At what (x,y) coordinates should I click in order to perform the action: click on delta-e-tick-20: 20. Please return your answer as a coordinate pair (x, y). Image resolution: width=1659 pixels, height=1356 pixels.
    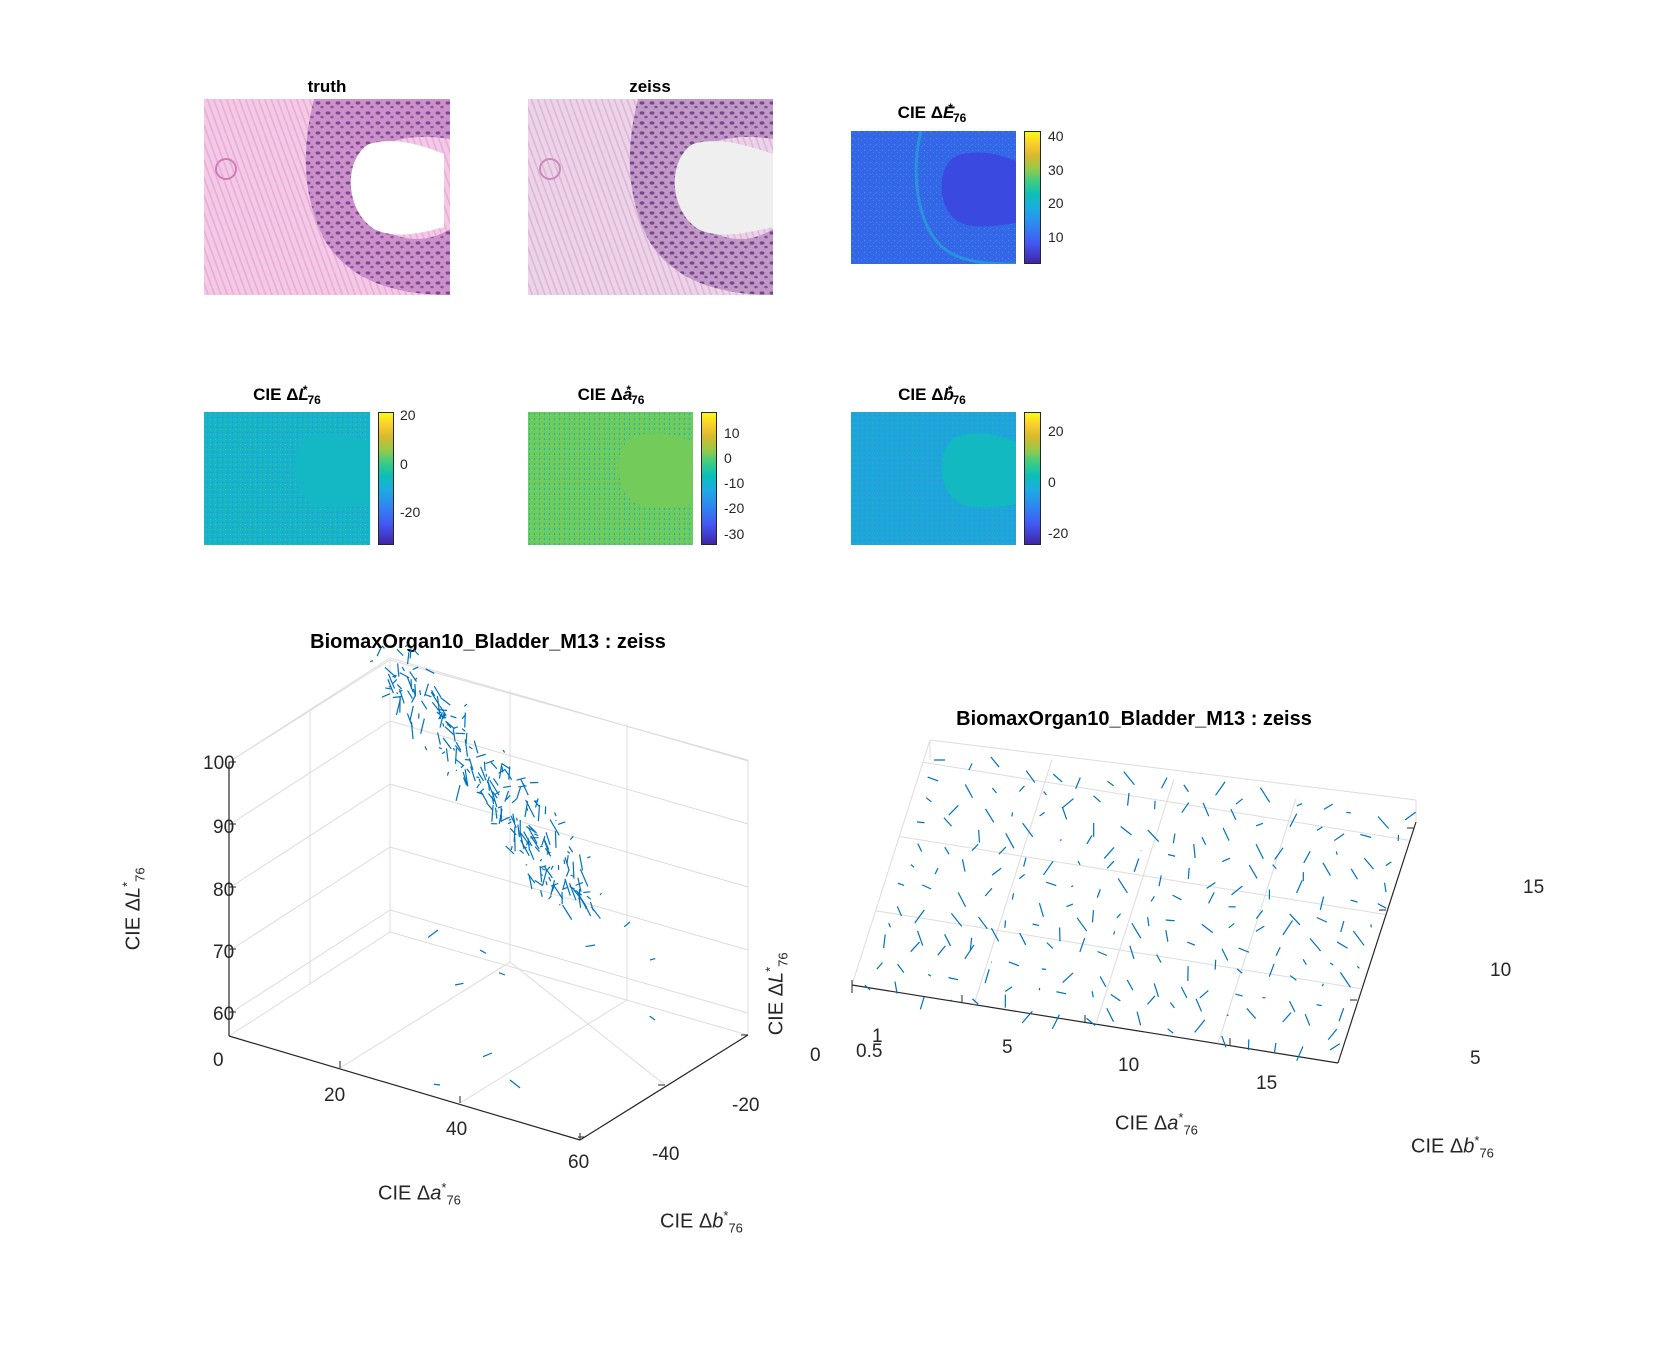
    Looking at the image, I should click on (1056, 203).